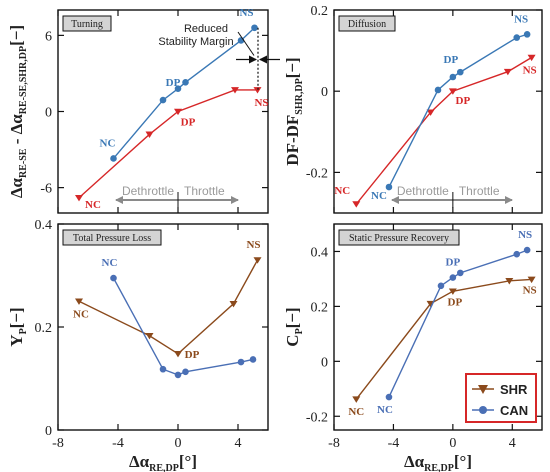  What do you see at coordinates (483, 410) in the screenshot?
I see `legend-marker-can` at bounding box center [483, 410].